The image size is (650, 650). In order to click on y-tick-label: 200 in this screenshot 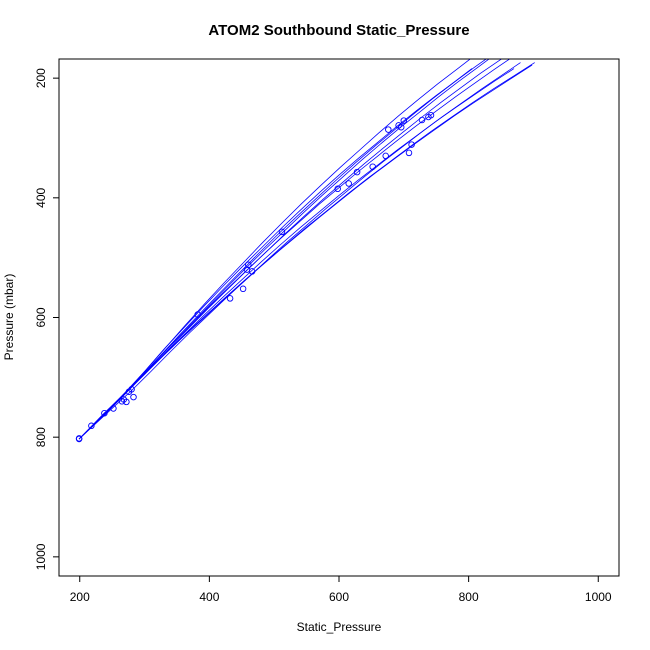, I will do `click(41, 78)`.